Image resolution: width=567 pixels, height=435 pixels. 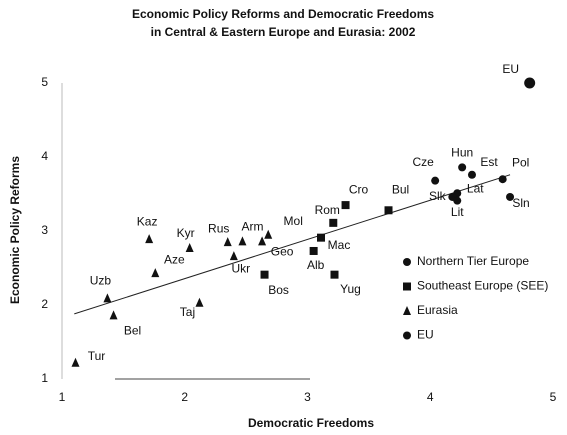 I want to click on point-label: Est, so click(x=489, y=162).